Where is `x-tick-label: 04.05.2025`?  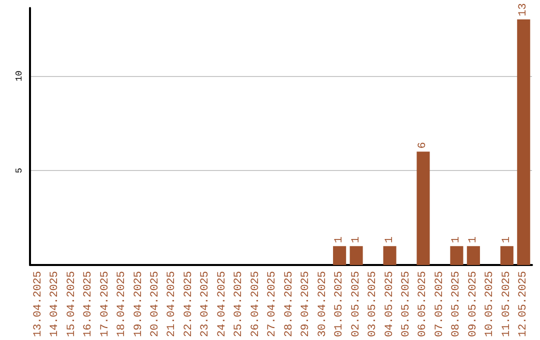
x-tick-label: 04.05.2025 is located at coordinates (390, 304).